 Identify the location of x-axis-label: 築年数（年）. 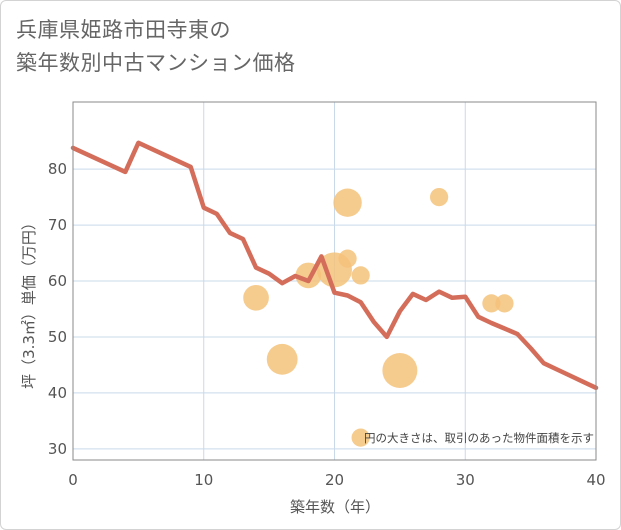
(335, 507).